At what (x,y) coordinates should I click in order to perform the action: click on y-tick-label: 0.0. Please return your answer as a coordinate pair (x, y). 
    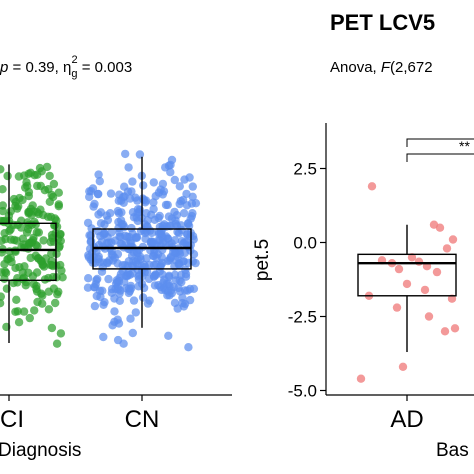
    Looking at the image, I should click on (305, 243).